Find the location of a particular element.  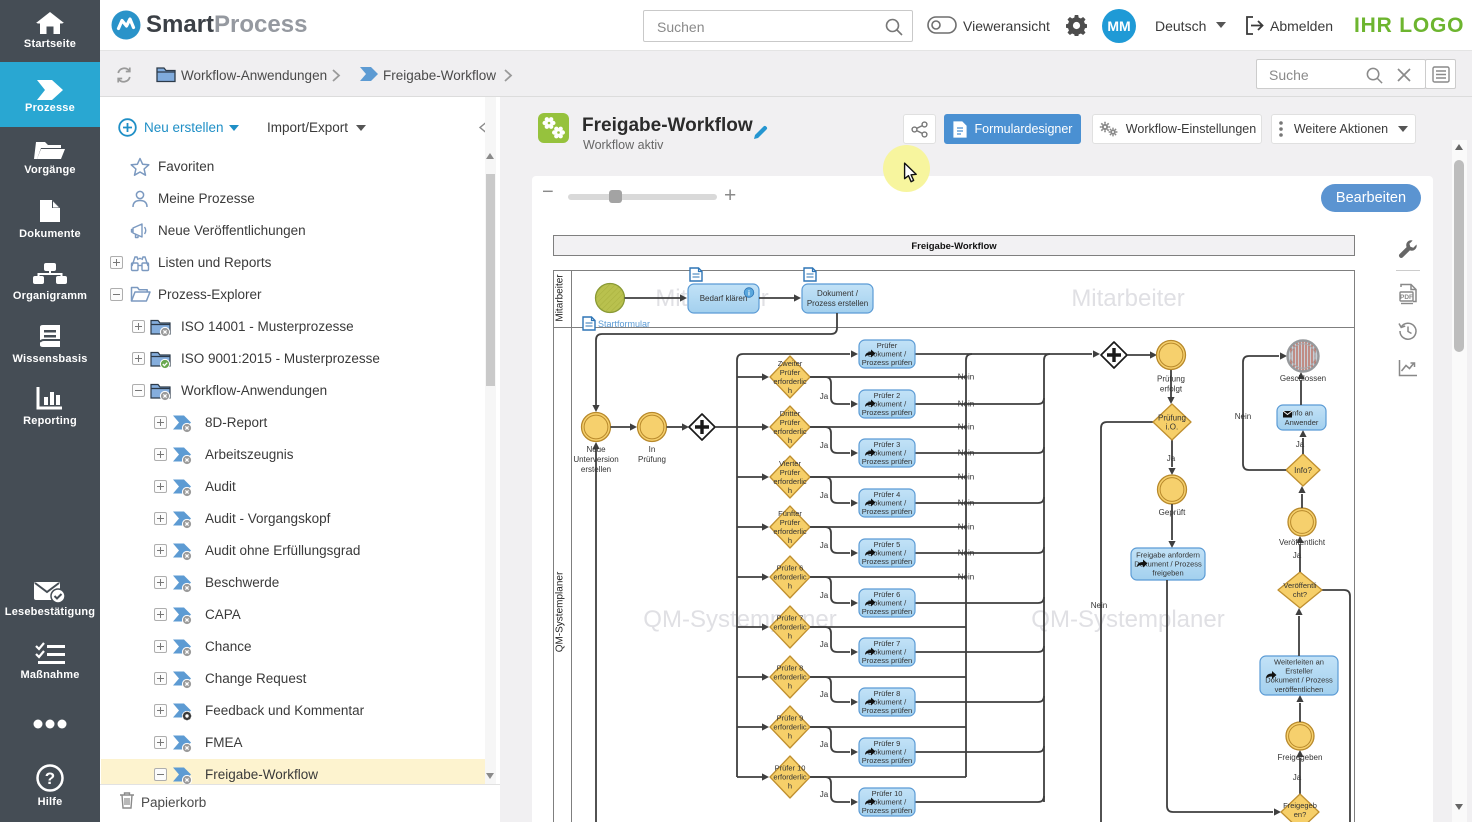

svg-text: i is located at coordinates (749, 294).